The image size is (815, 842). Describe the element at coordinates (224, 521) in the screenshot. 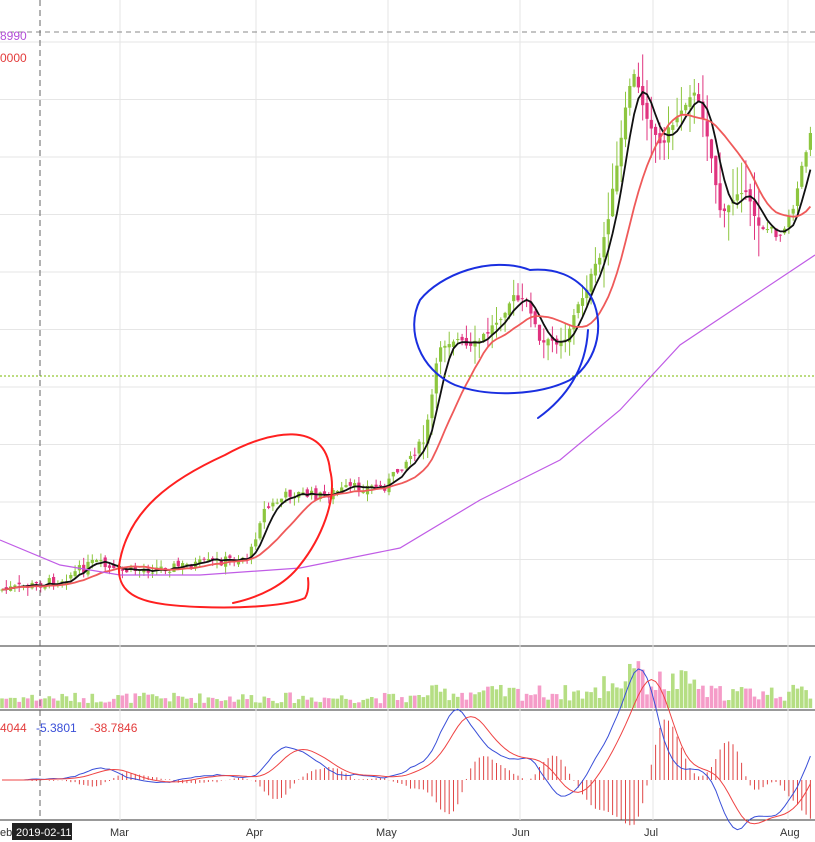

I see `red-annotation-circle` at that location.